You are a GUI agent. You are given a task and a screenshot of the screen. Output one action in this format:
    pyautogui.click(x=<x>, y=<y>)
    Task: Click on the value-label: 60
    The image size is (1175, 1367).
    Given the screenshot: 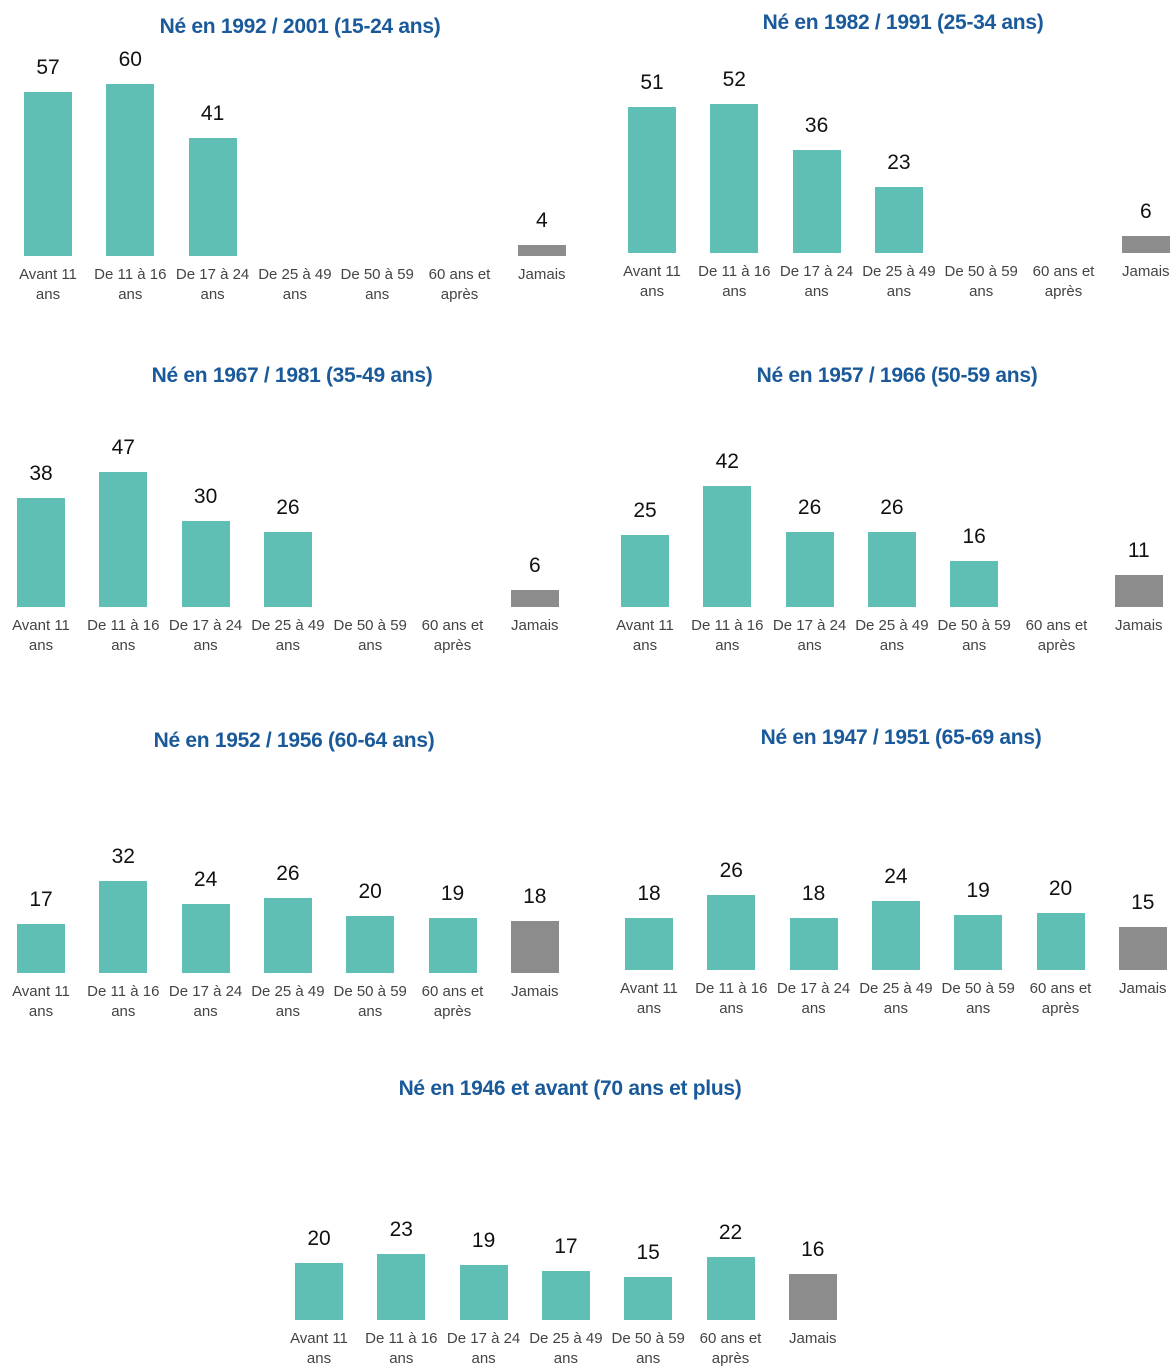 What is the action you would take?
    pyautogui.click(x=130, y=59)
    